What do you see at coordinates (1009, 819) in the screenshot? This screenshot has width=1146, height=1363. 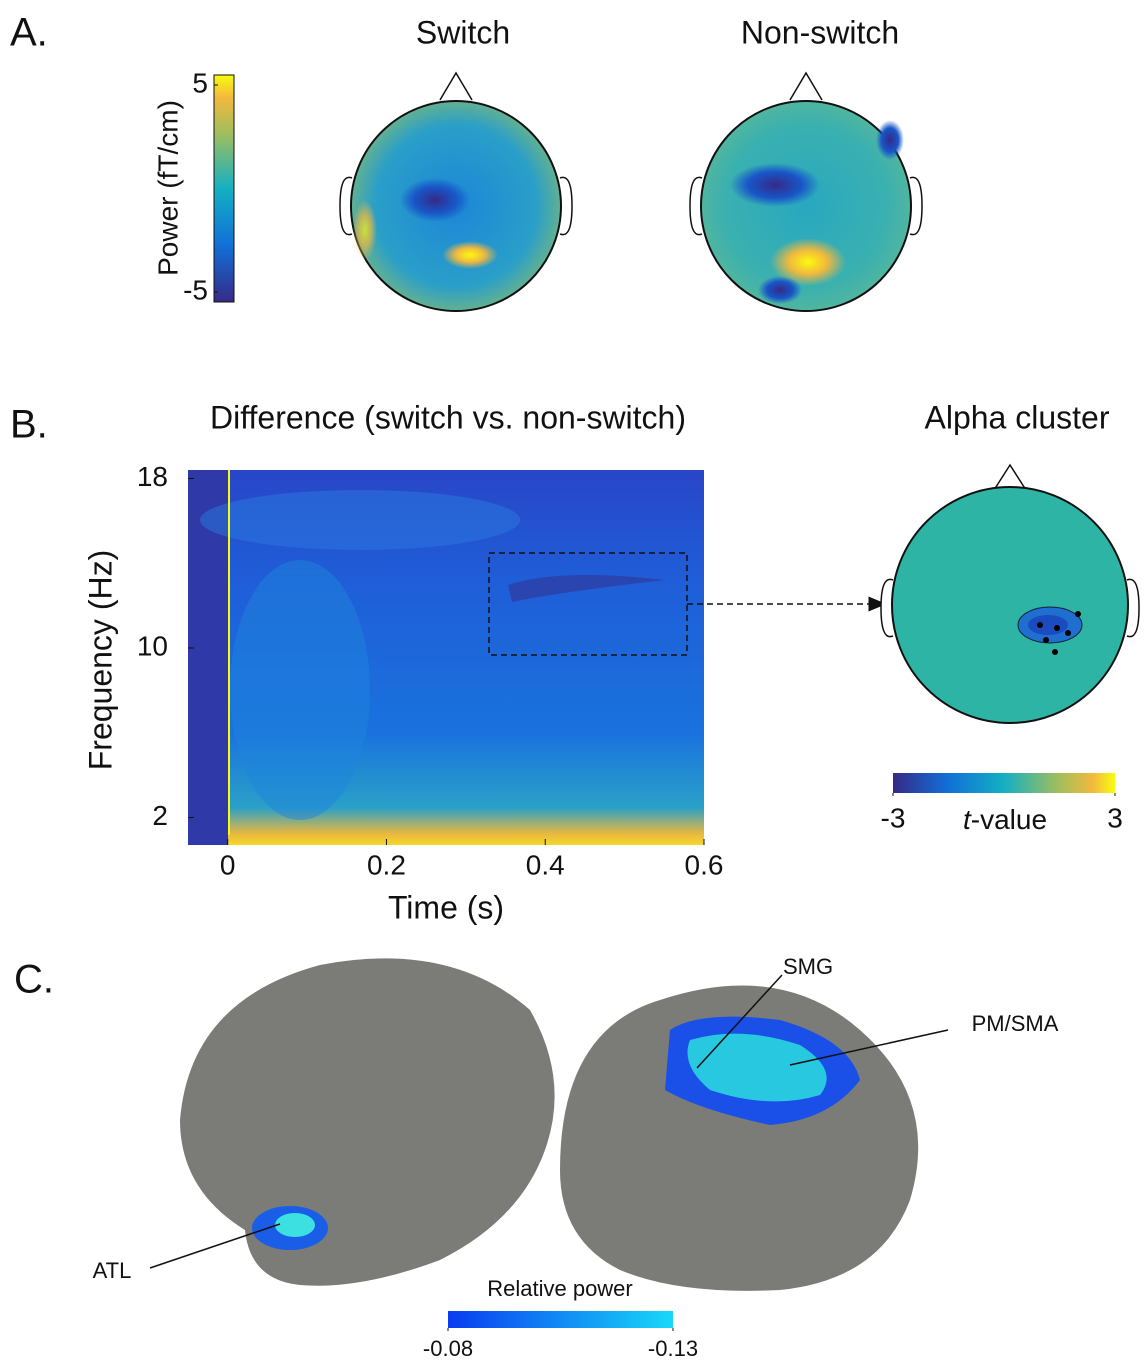 I see `colorbar-label-rest: -value` at bounding box center [1009, 819].